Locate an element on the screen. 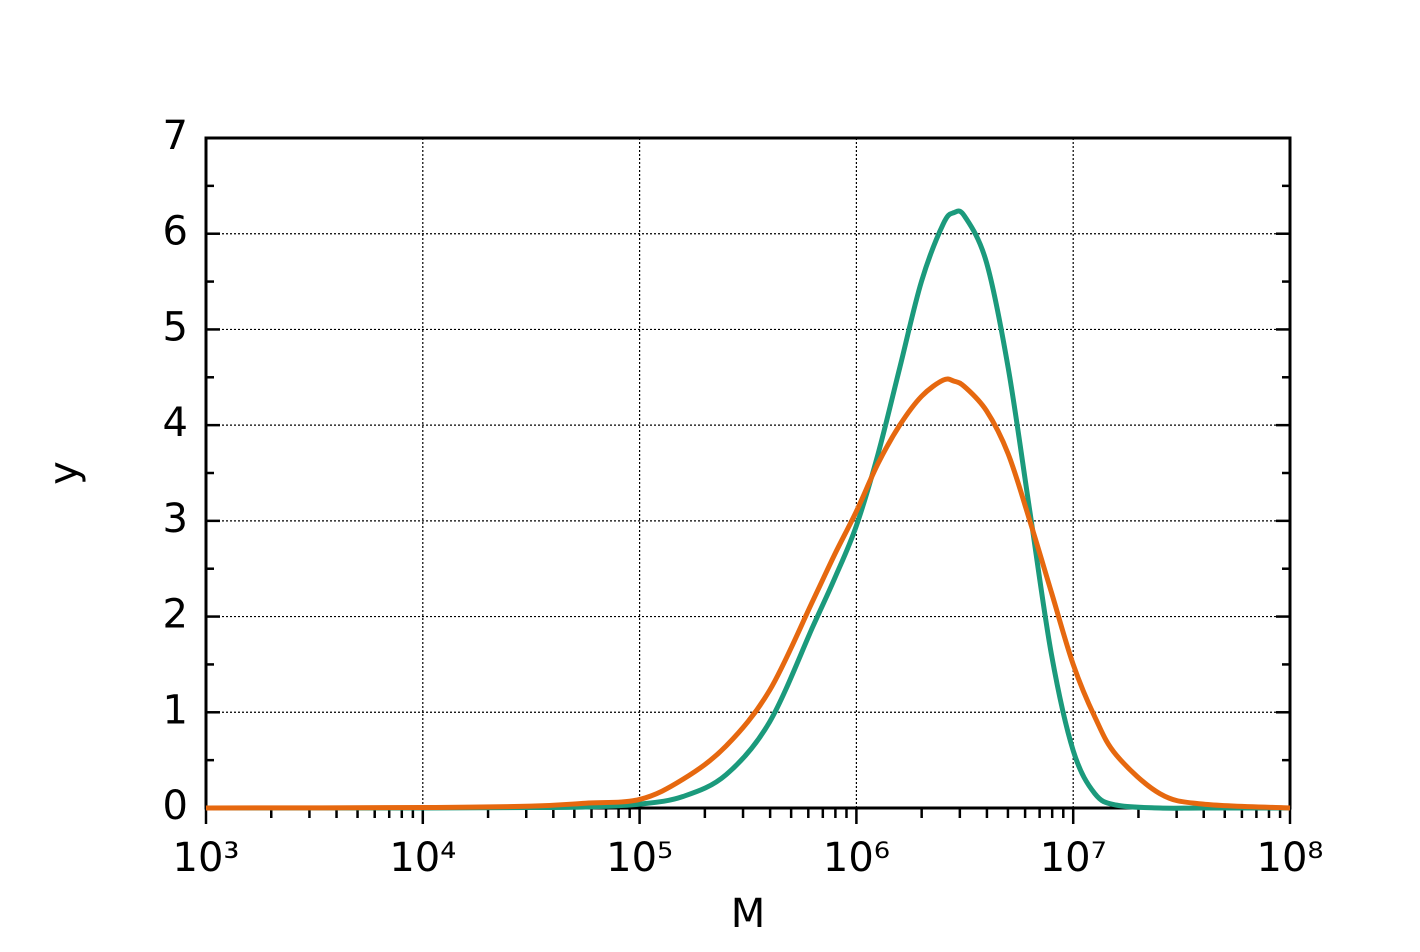 The height and width of the screenshot is (952, 1420). y-tick-label: 2 is located at coordinates (175, 615).